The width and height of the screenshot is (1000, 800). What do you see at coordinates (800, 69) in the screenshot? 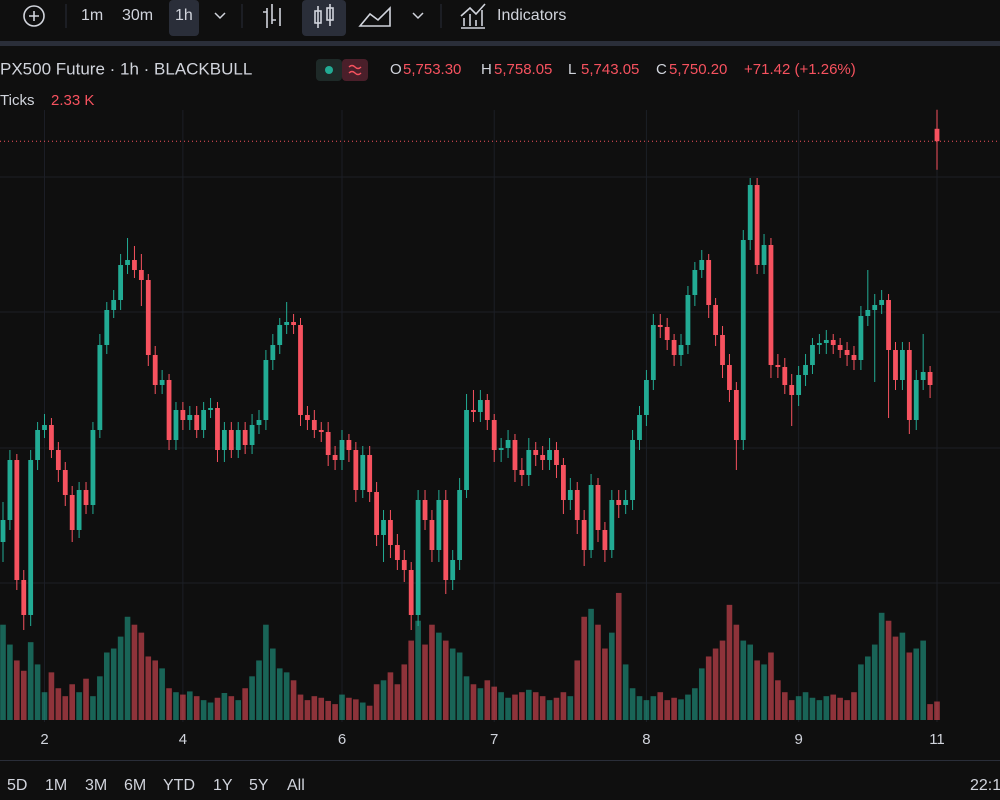
I see `price-change: +71.42 (+1.26%)` at bounding box center [800, 69].